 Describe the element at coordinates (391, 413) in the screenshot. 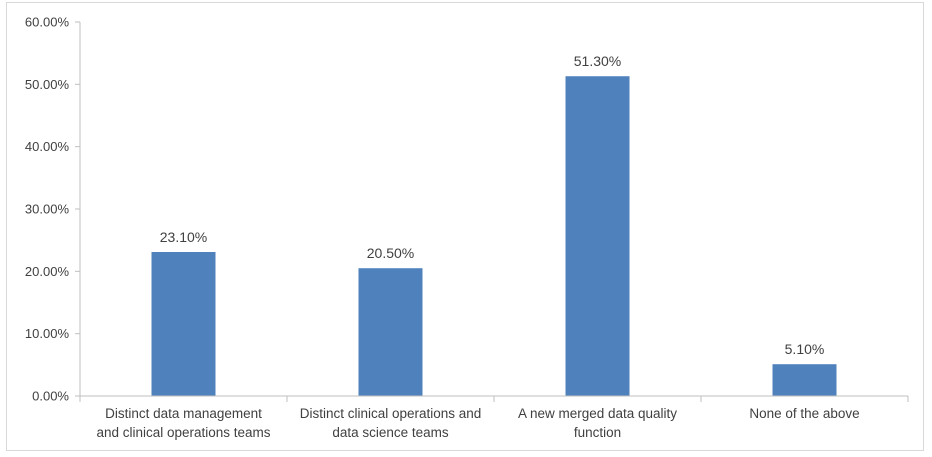

I see `x-category-label: Distinct clinical operations and` at that location.